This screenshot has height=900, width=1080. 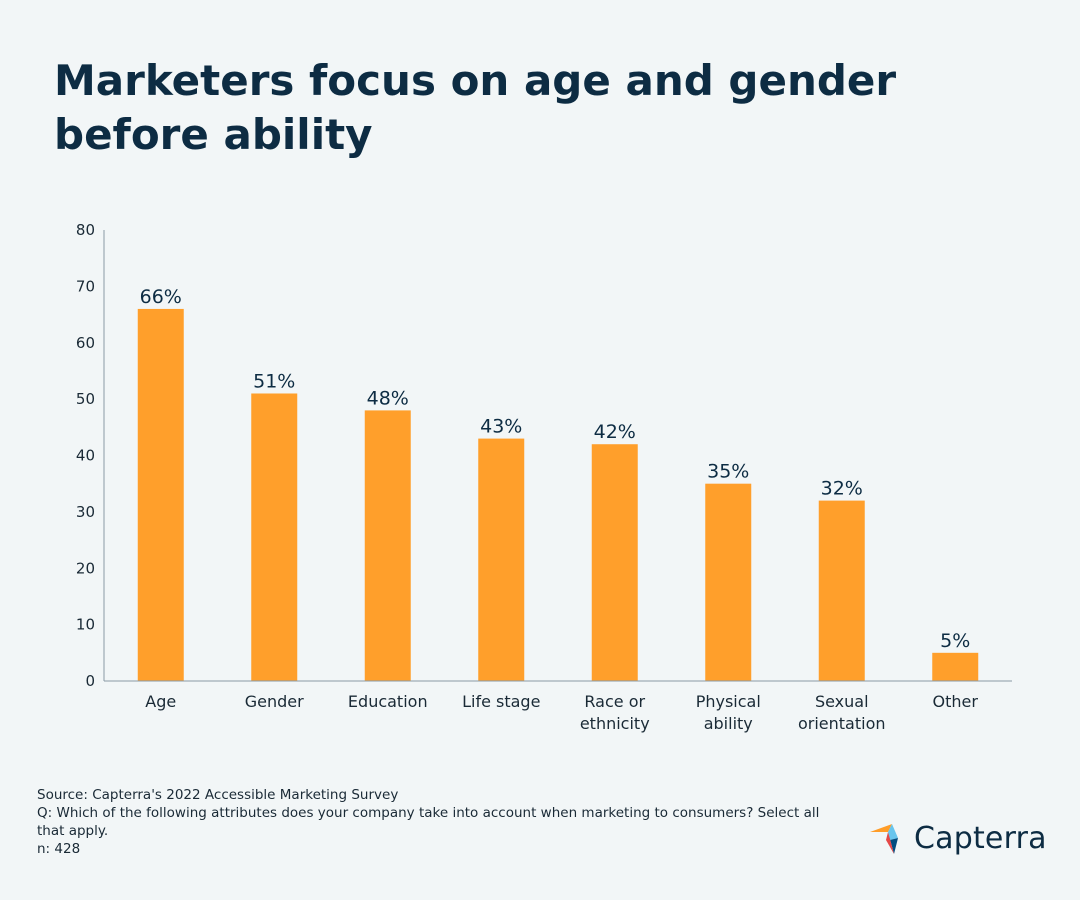 I want to click on capterra-arrow-logo-icon, so click(x=884, y=839).